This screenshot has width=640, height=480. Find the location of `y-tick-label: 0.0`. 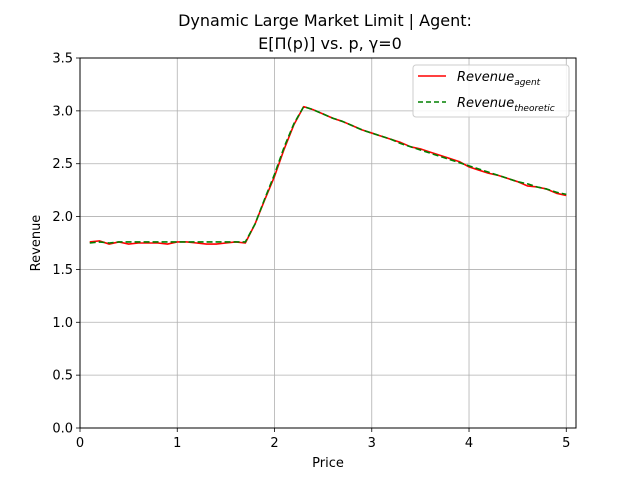

y-tick-label: 0.0 is located at coordinates (62, 429).